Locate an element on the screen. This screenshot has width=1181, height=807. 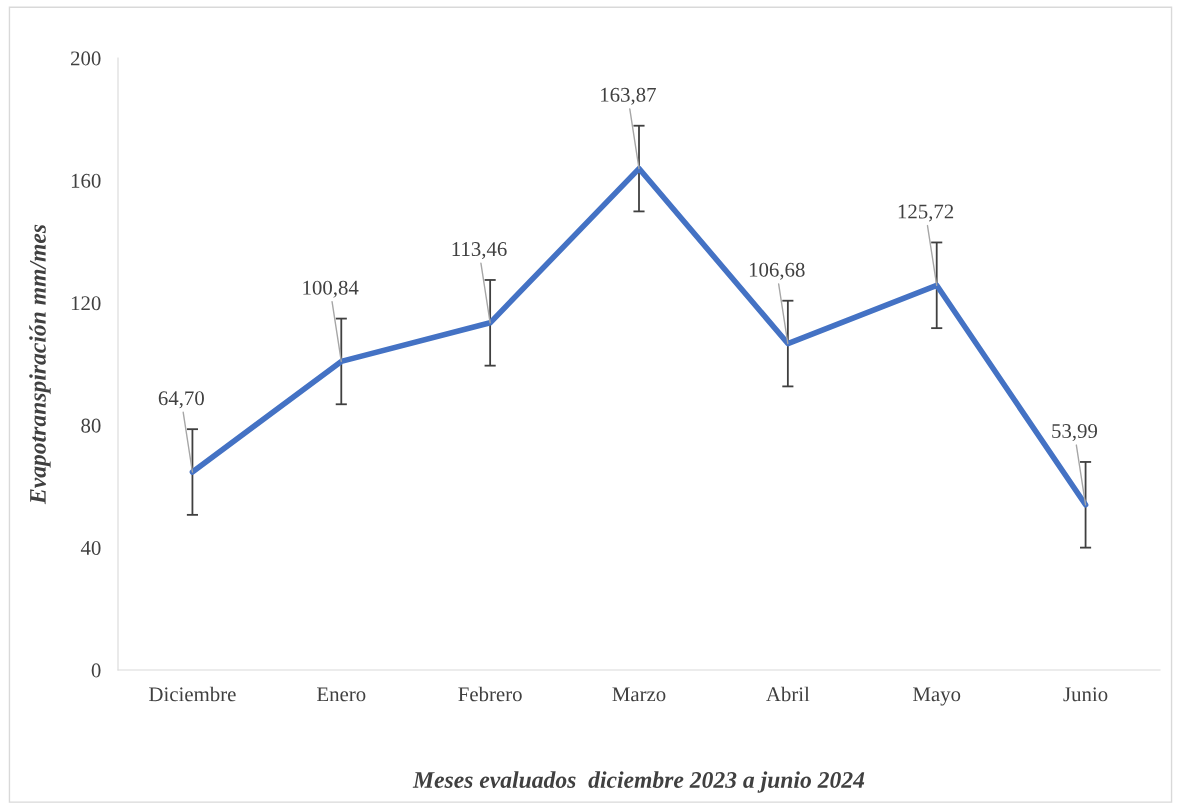
y-axis-title: Evapotranspiración mm/mes is located at coordinates (40, 364).